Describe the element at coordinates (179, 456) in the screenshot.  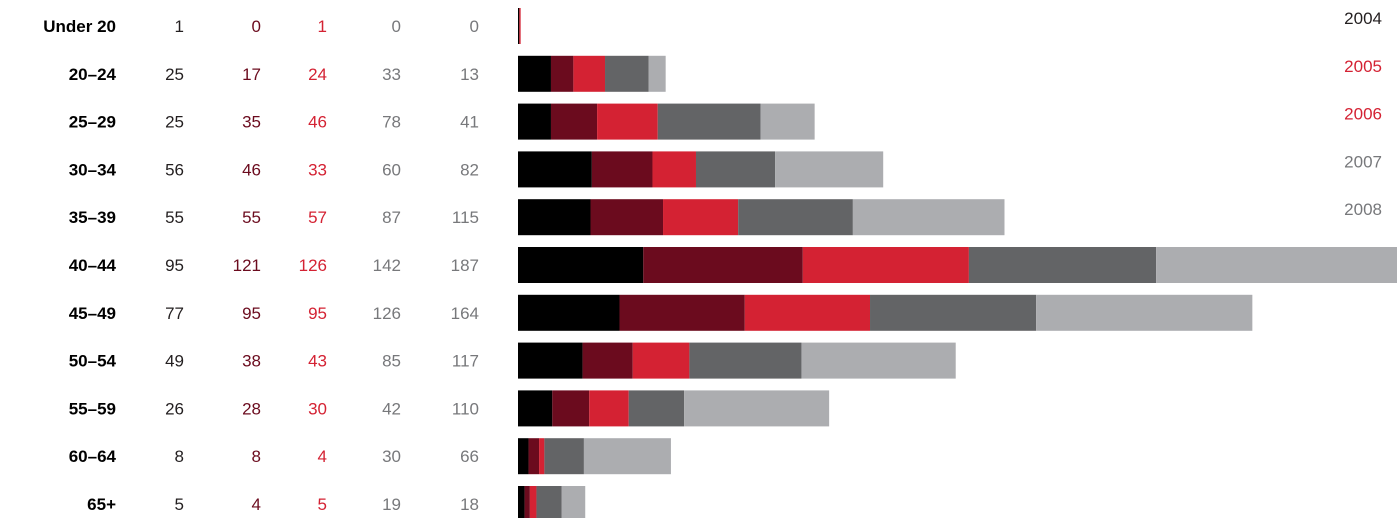
I see `data-label: 8` at that location.